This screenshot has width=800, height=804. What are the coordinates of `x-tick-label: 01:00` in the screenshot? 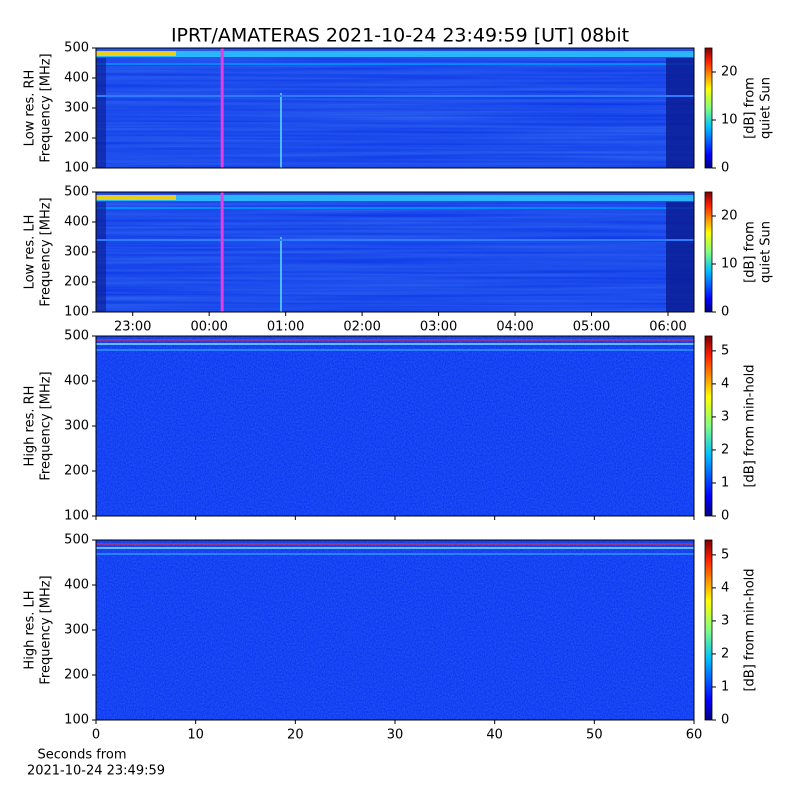 It's located at (285, 327).